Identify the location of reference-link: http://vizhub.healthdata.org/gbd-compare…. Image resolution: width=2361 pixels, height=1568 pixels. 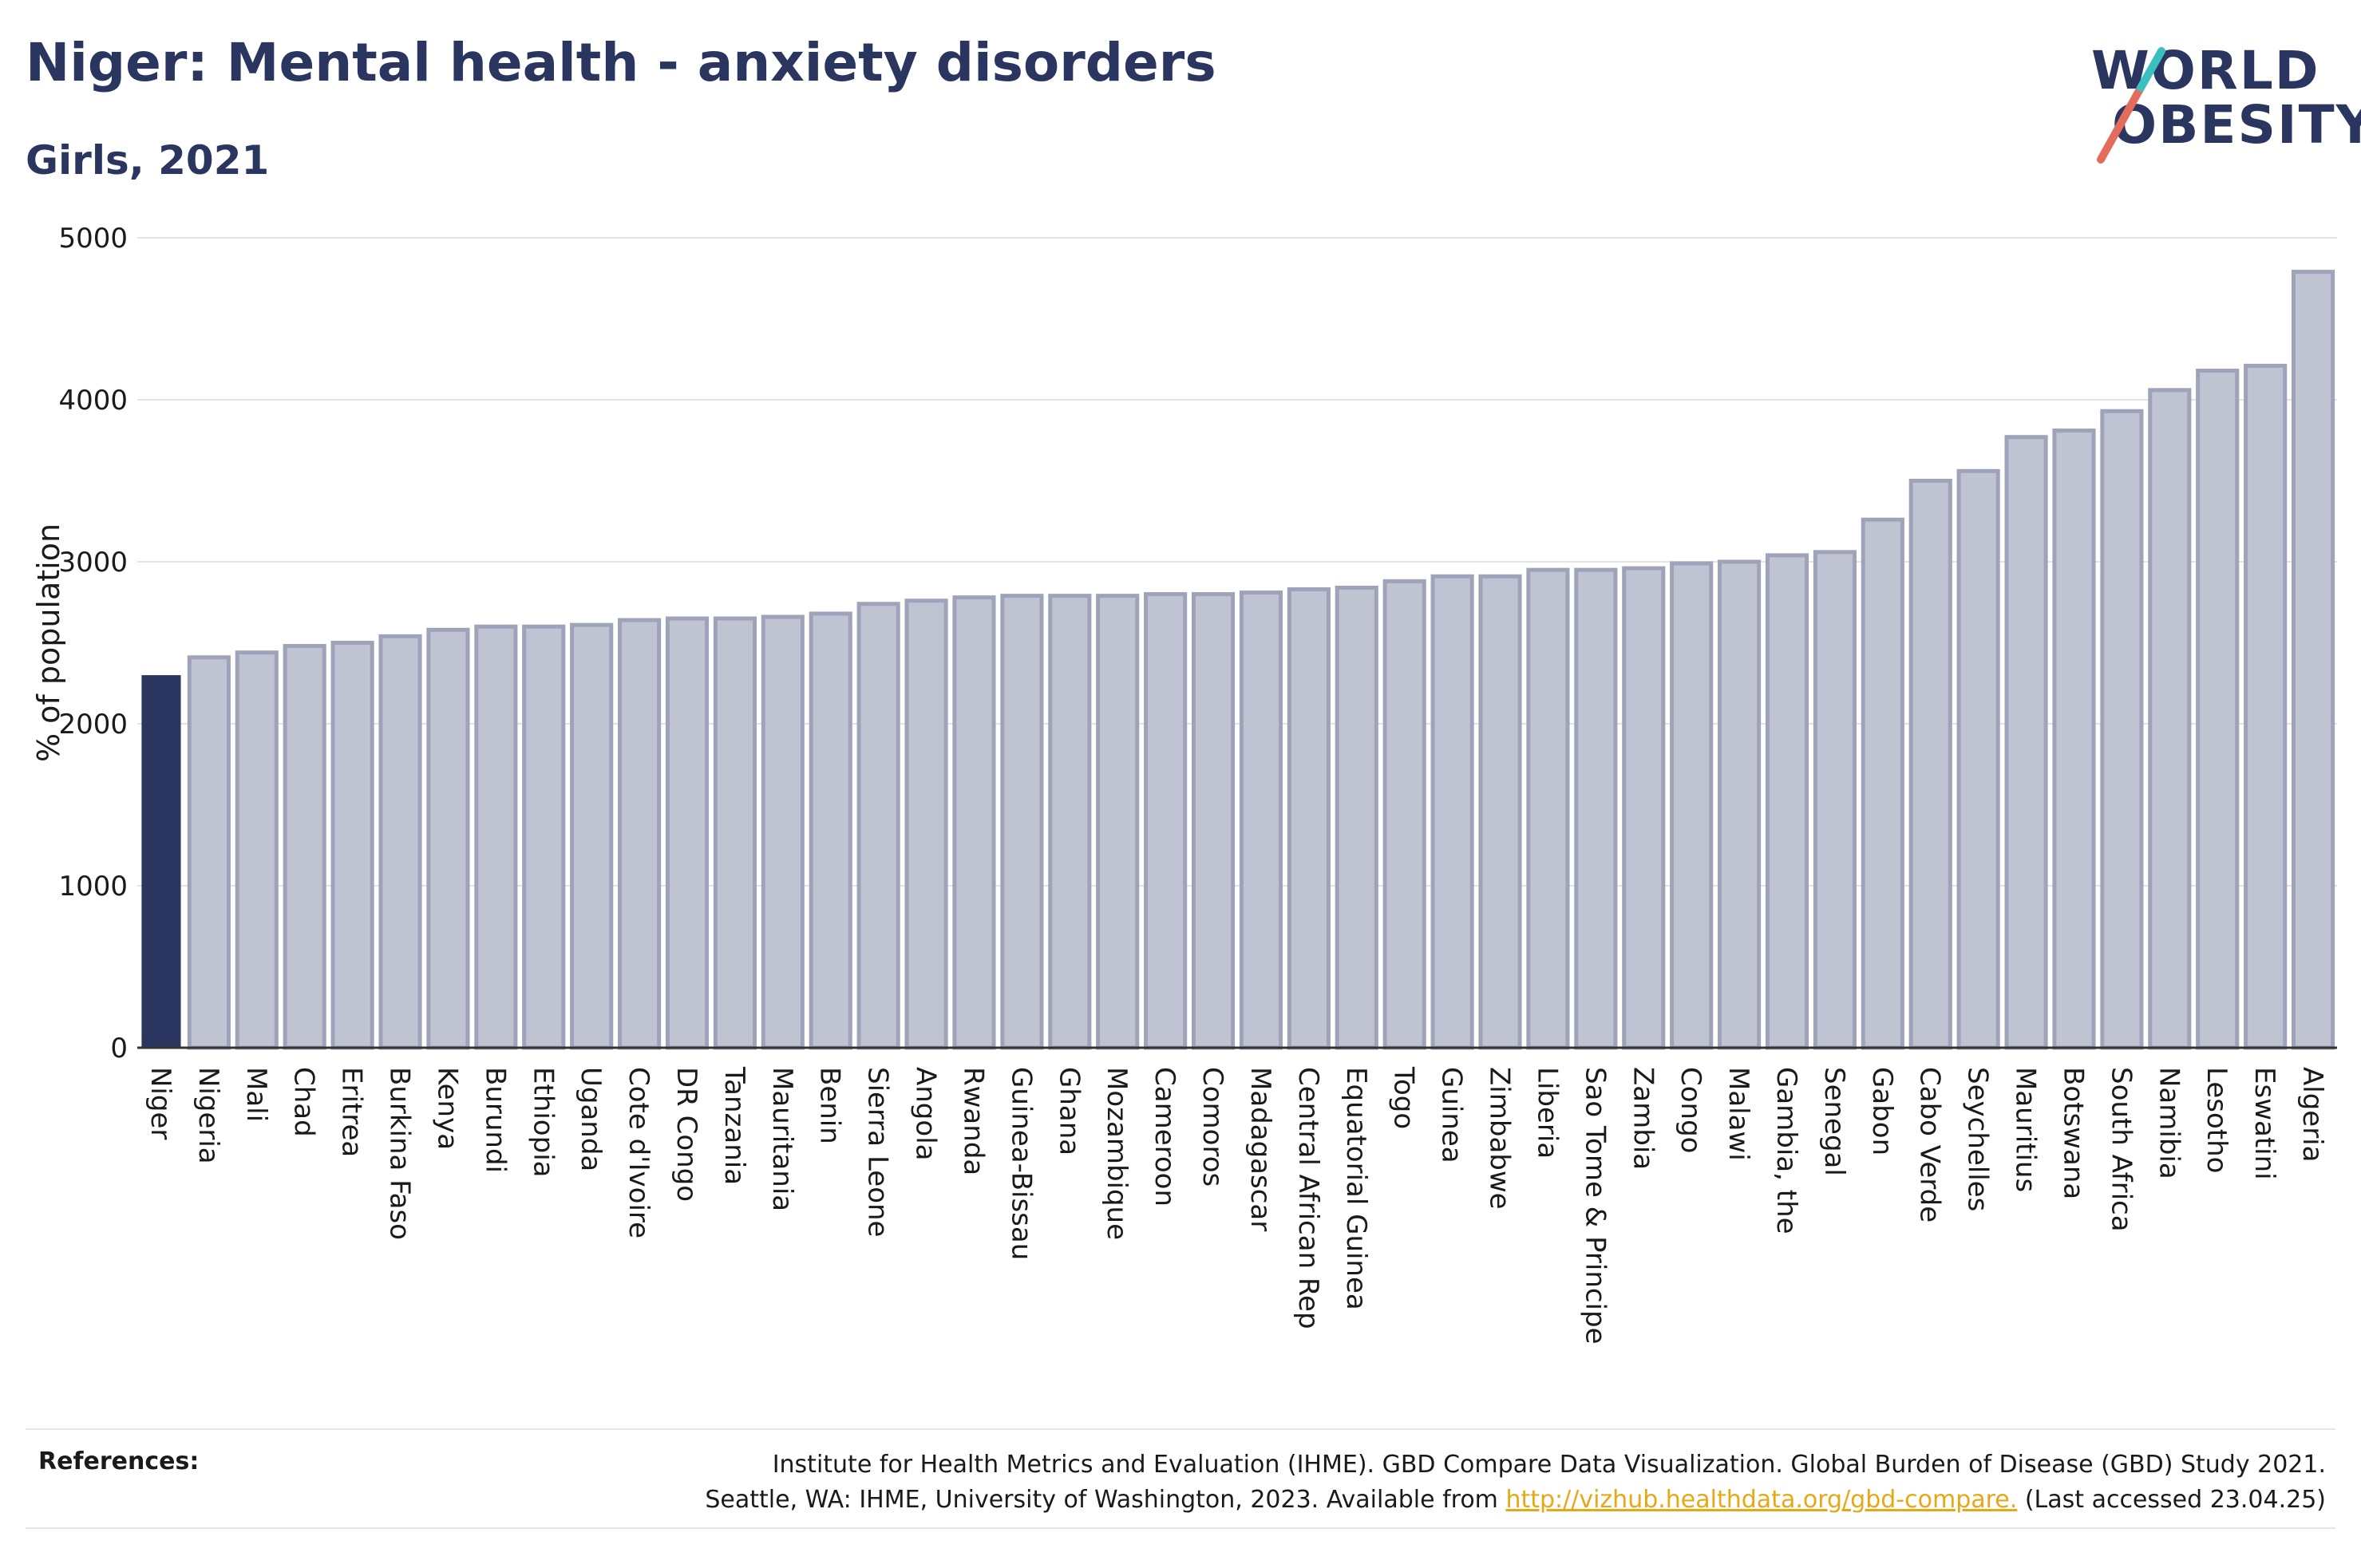
(1761, 1500).